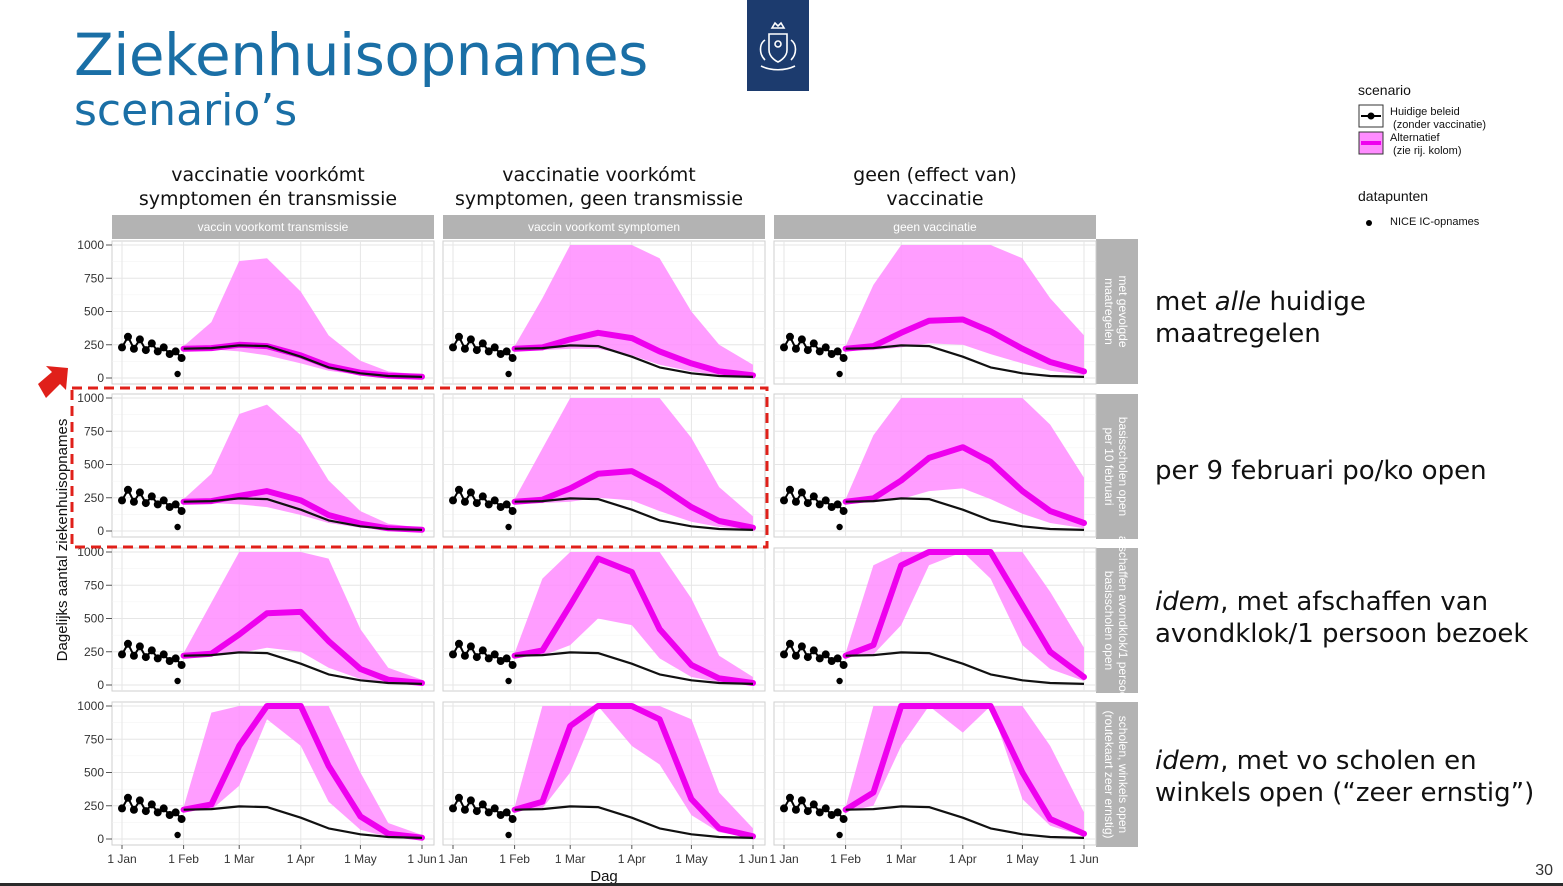 This screenshot has width=1563, height=886. I want to click on slide-title: Ziekenhuisopnames, so click(361, 55).